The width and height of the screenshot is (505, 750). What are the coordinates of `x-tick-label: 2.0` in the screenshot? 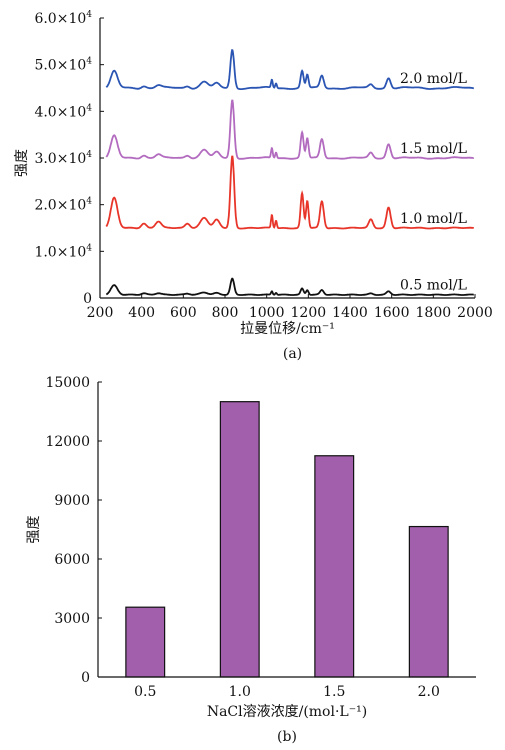 It's located at (429, 692).